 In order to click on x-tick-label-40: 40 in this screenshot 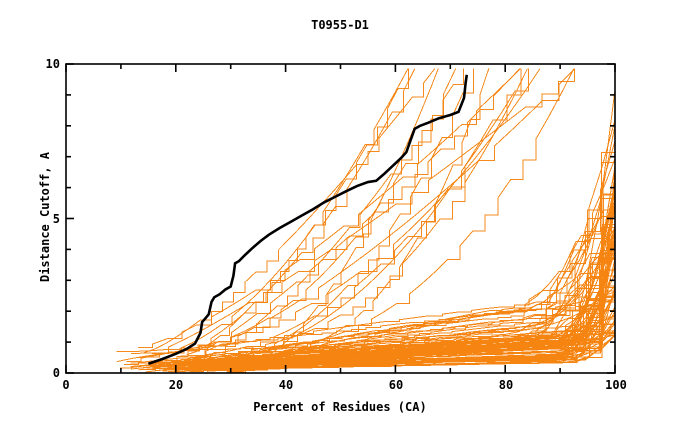, I will do `click(286, 385)`.